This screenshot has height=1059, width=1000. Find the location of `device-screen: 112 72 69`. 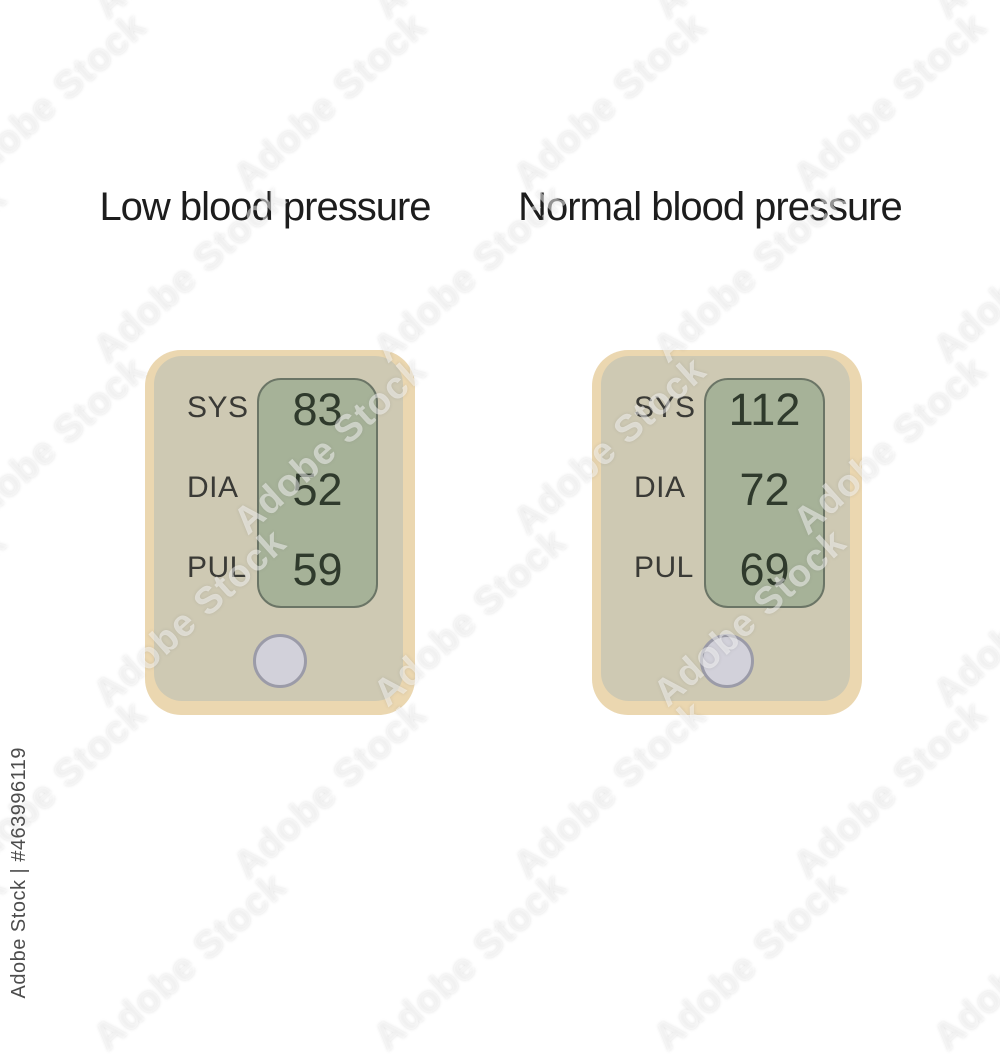

device-screen: 112 72 69 is located at coordinates (764, 493).